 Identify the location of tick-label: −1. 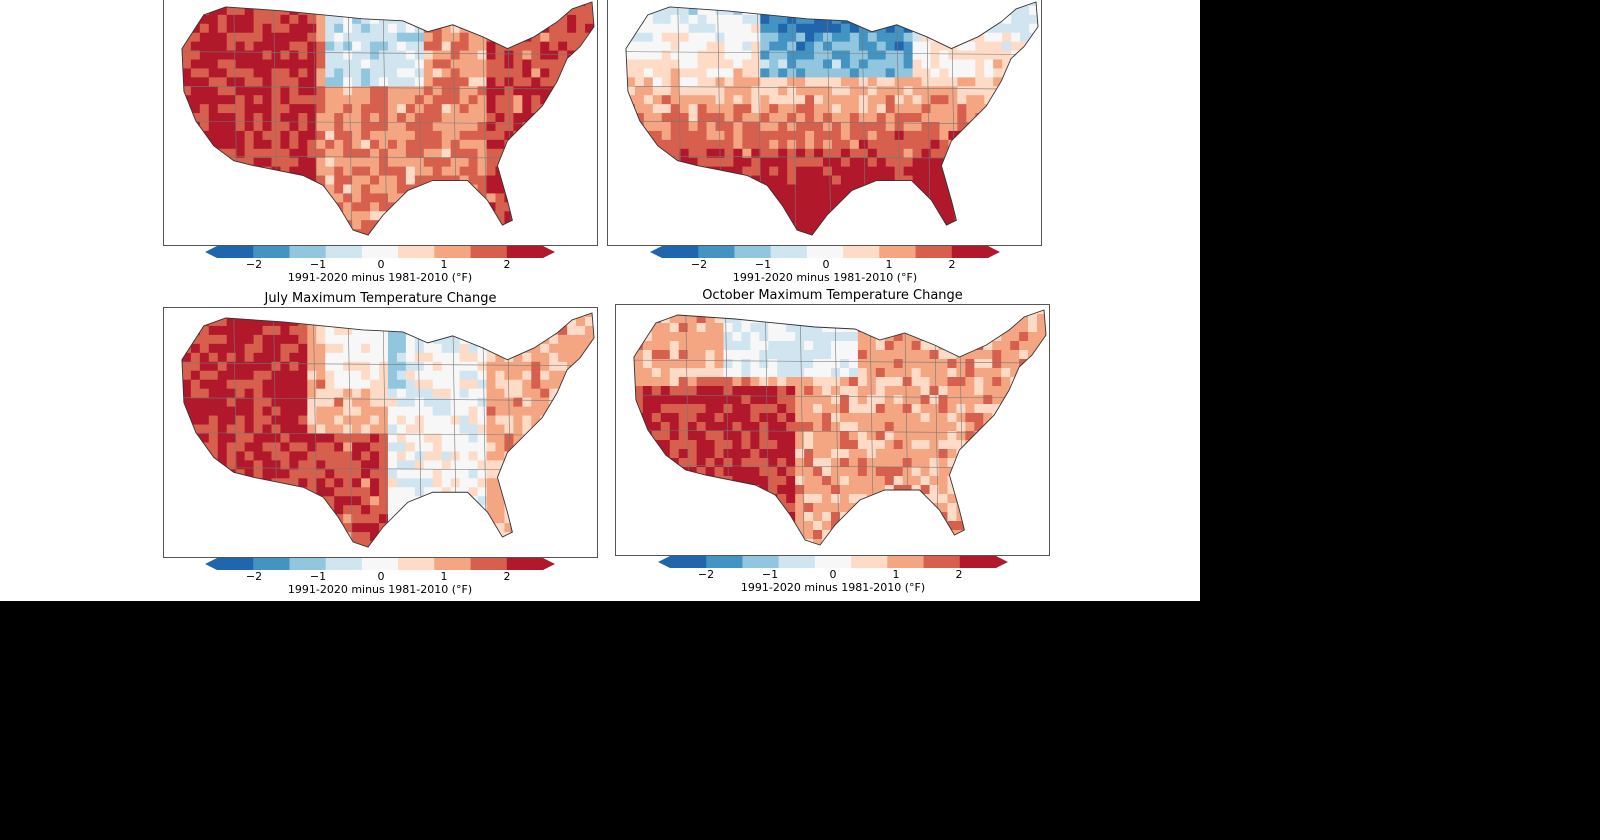
(318, 264).